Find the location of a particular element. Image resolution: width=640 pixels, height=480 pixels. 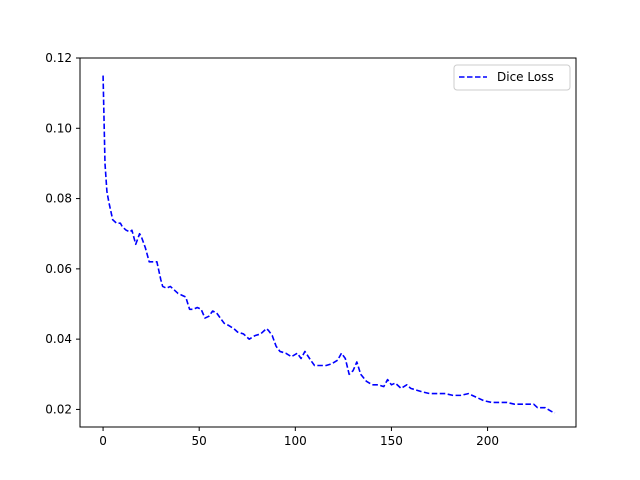

x-tick-label: 100 is located at coordinates (295, 441).